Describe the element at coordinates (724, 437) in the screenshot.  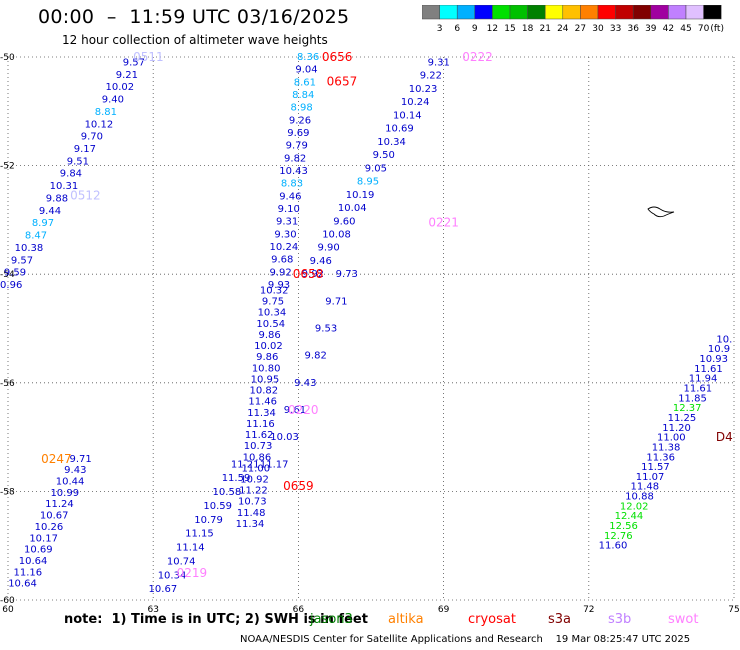
I see `pass-time-label: D4` at that location.